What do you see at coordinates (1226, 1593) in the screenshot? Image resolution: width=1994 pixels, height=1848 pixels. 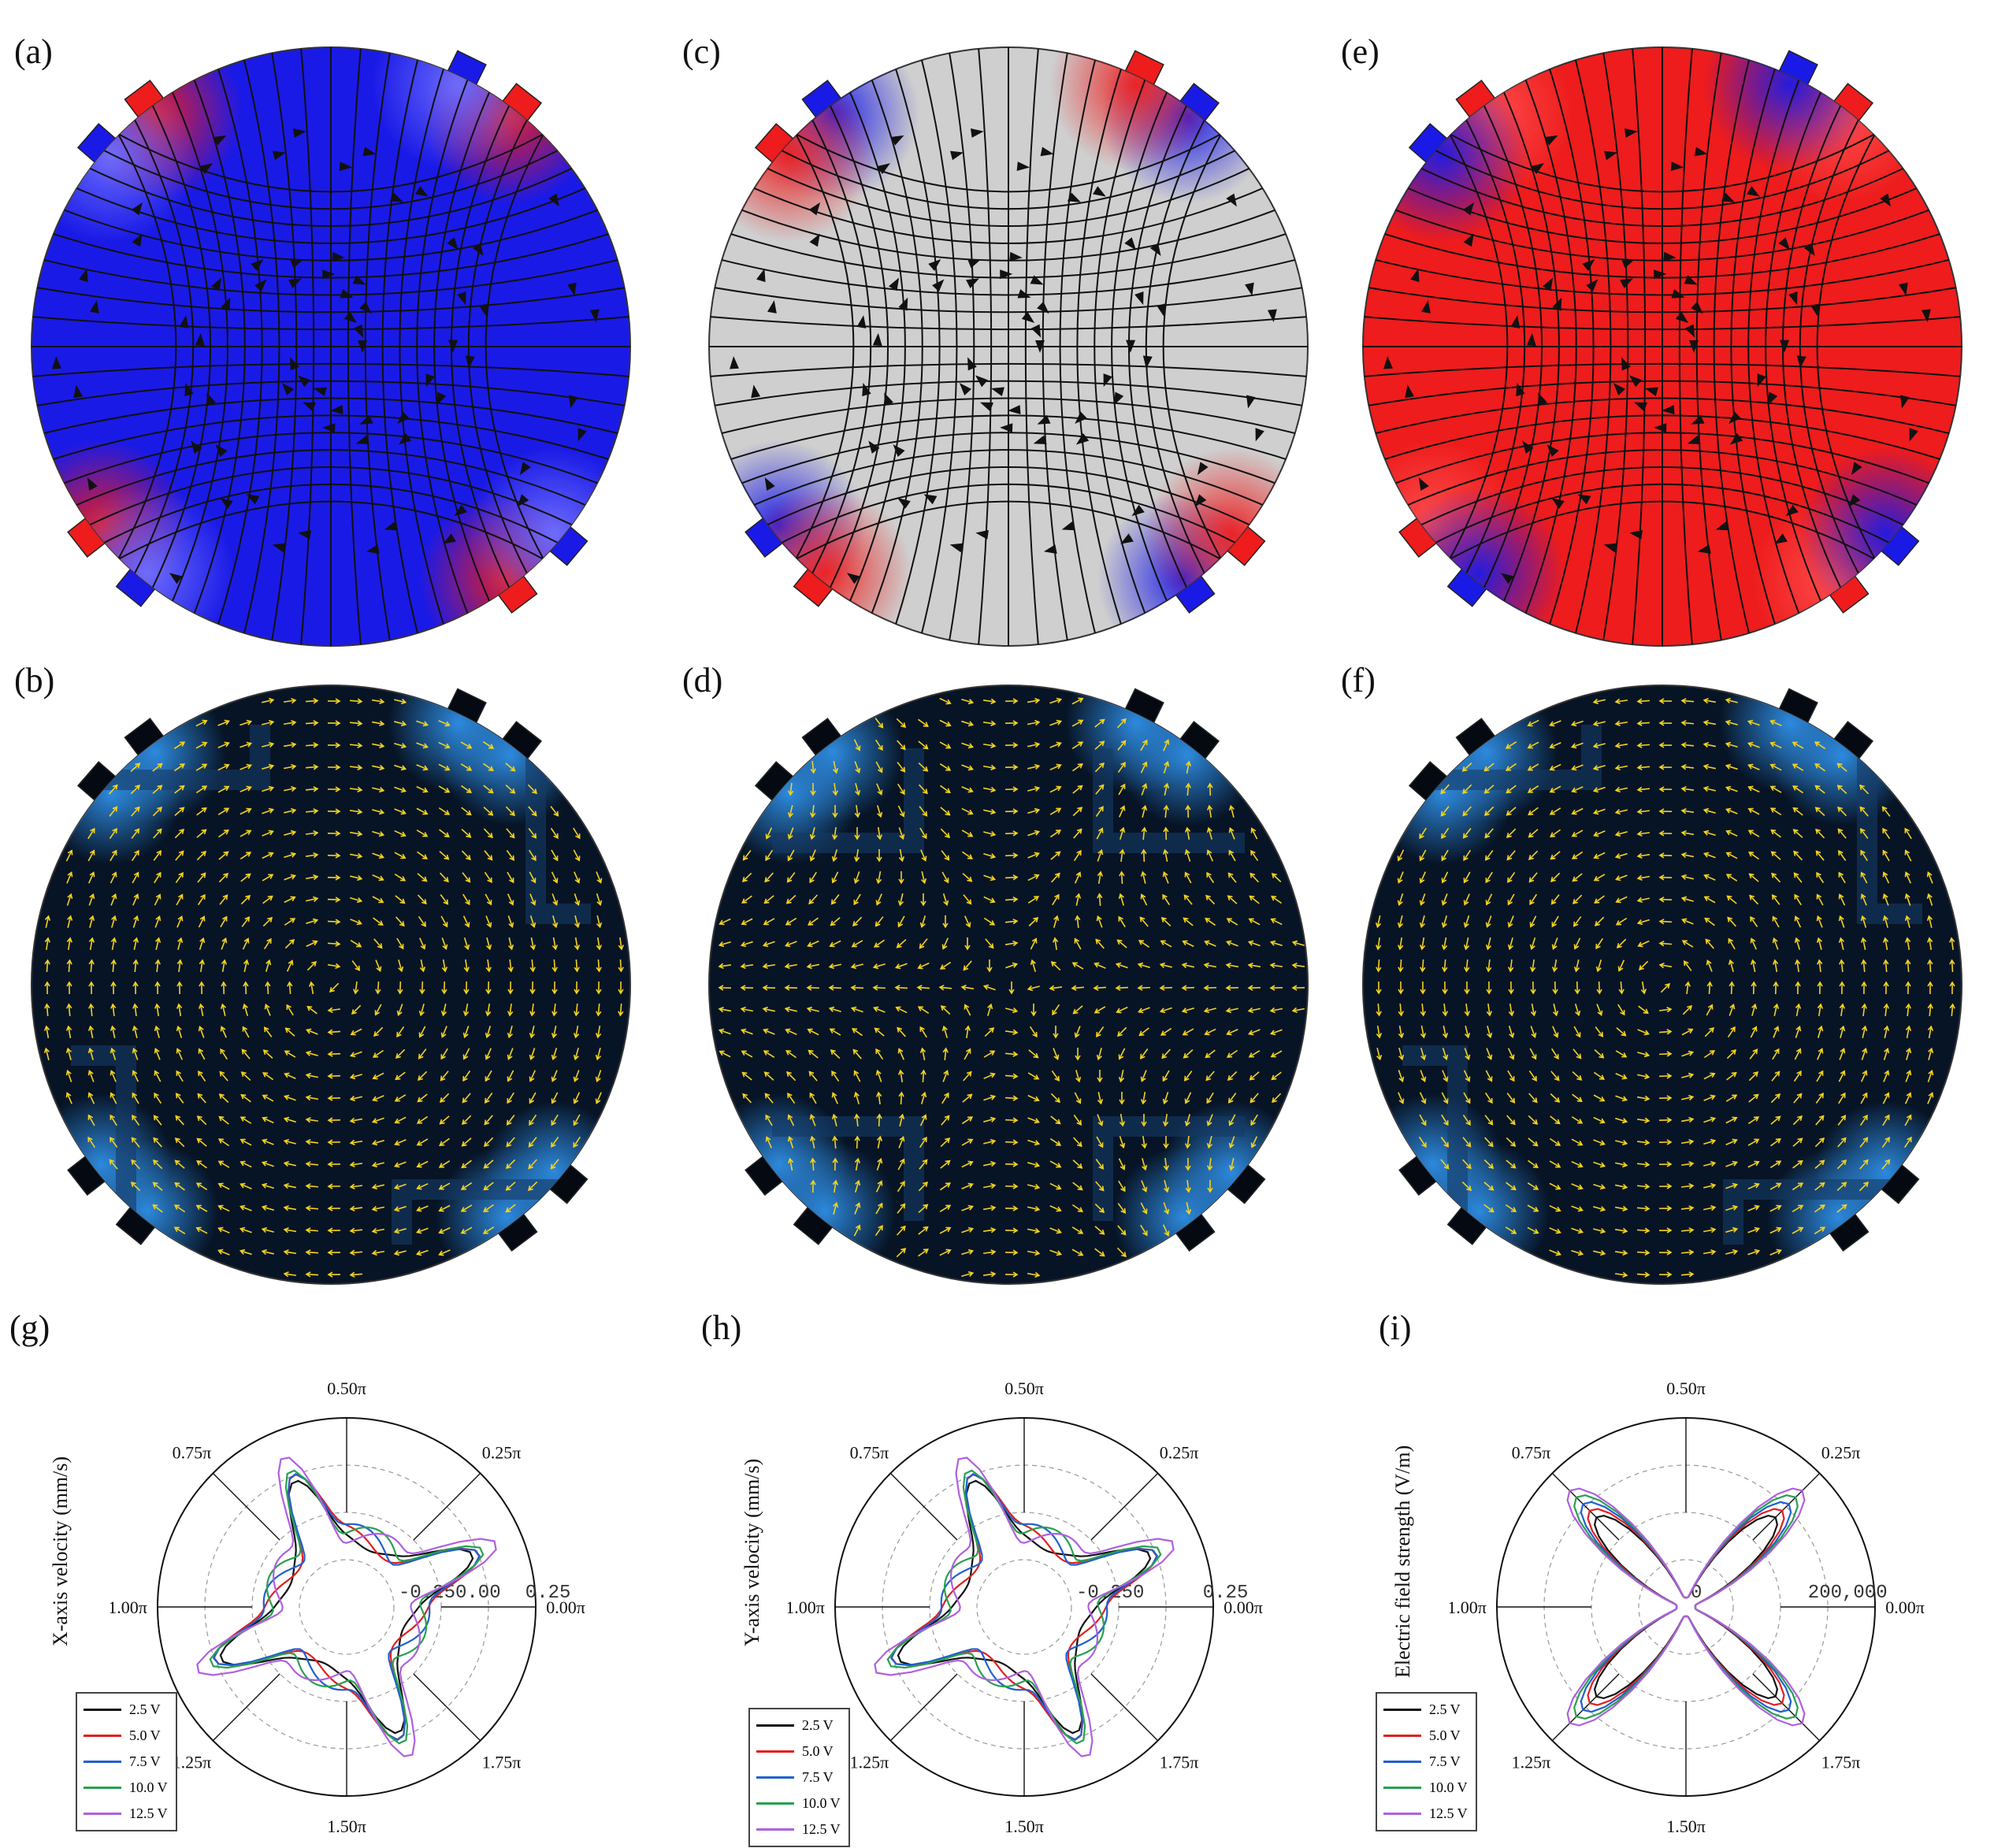 I see `polar-radial-label: 0.25` at bounding box center [1226, 1593].